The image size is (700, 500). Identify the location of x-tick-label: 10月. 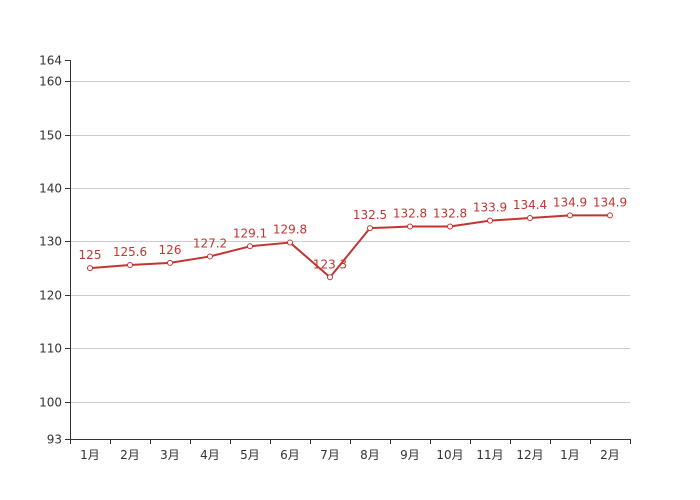
(449, 455).